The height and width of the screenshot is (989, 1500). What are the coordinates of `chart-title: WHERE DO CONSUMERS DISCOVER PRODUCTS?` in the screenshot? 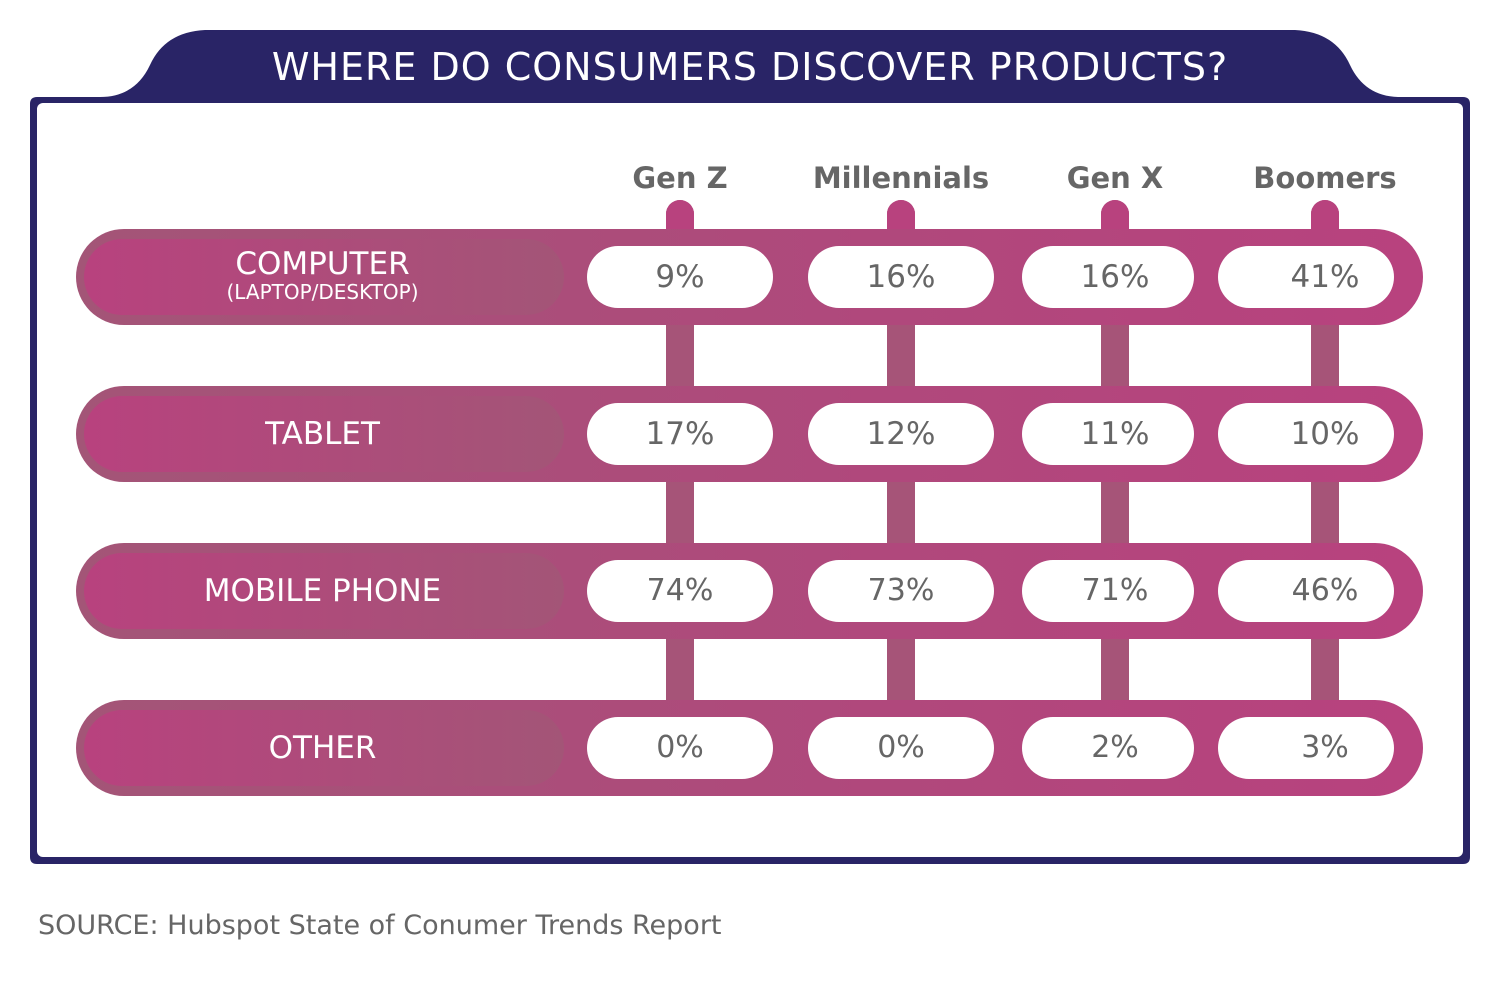 It's located at (750, 67).